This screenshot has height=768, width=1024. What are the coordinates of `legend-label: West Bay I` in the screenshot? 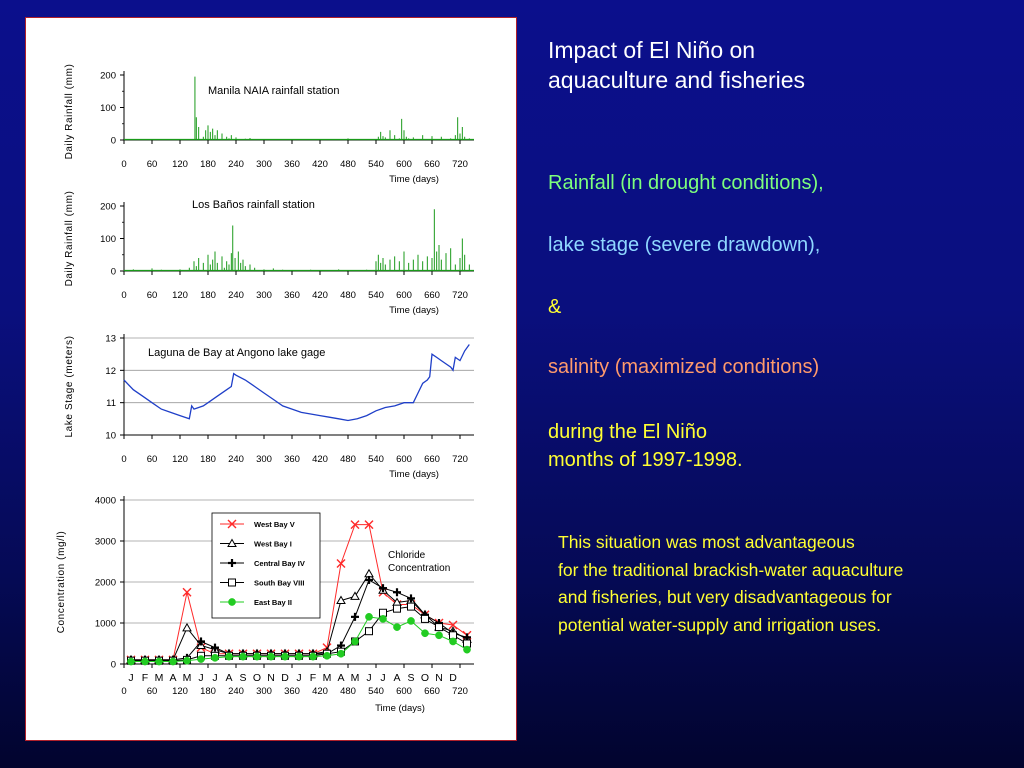 It's located at (273, 544).